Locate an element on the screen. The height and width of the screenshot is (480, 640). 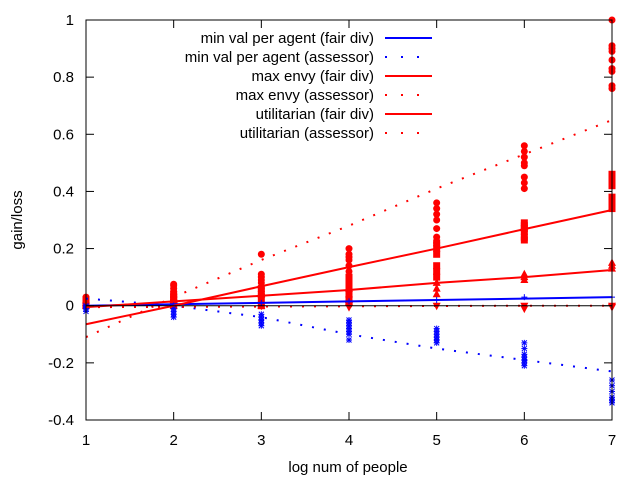
x-tick-label: 2 is located at coordinates (173, 440).